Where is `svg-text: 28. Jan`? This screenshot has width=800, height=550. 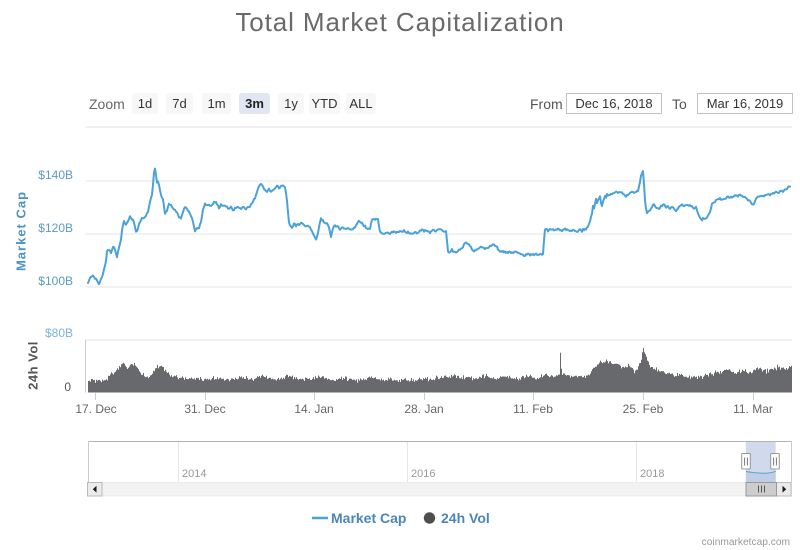 svg-text: 28. Jan is located at coordinates (423, 409).